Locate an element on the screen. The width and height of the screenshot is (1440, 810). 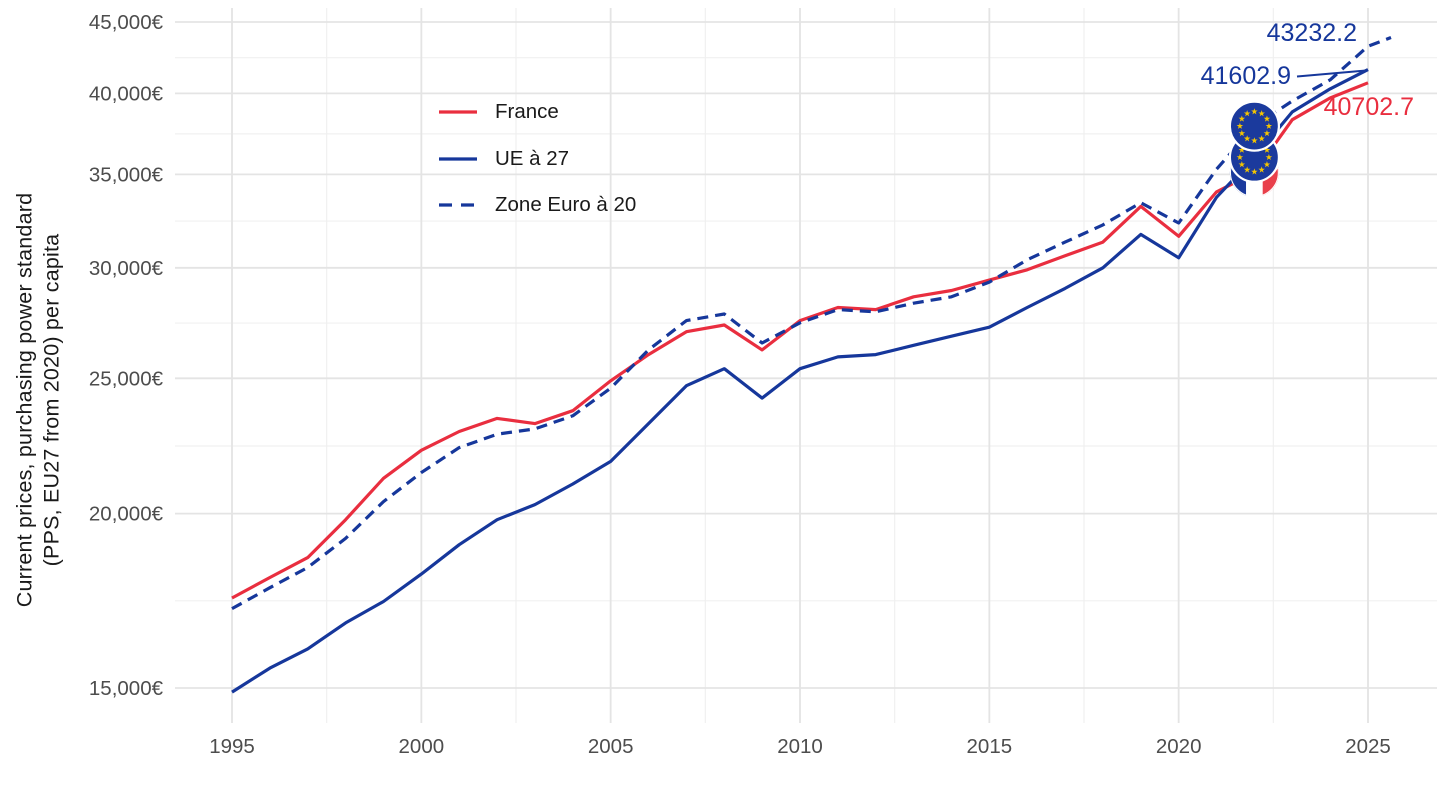
x-tick-label: 2010 is located at coordinates (800, 746).